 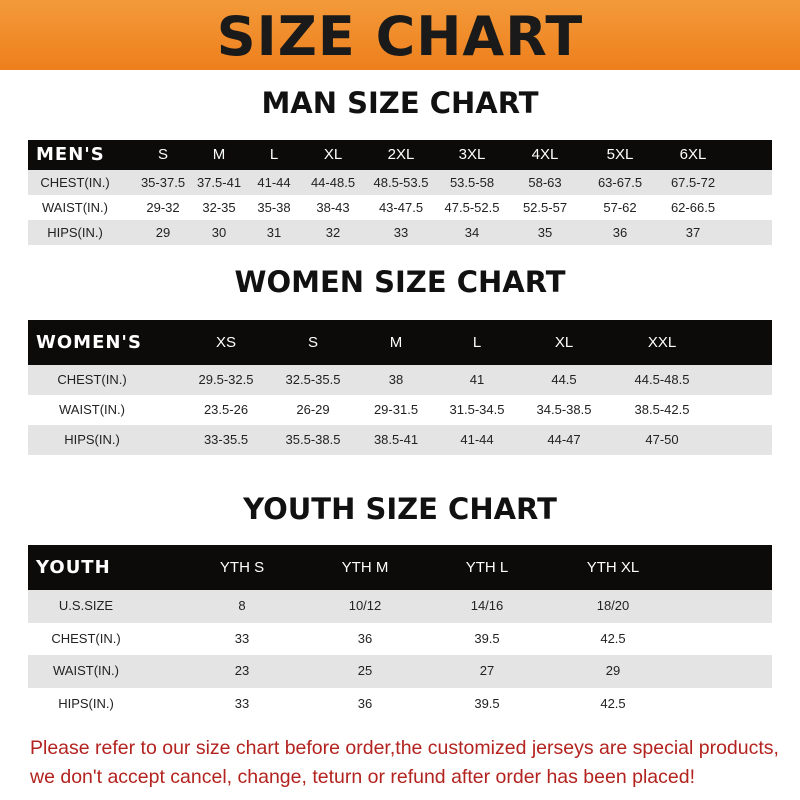 I want to click on banner: SIZE CHART, so click(x=400, y=35).